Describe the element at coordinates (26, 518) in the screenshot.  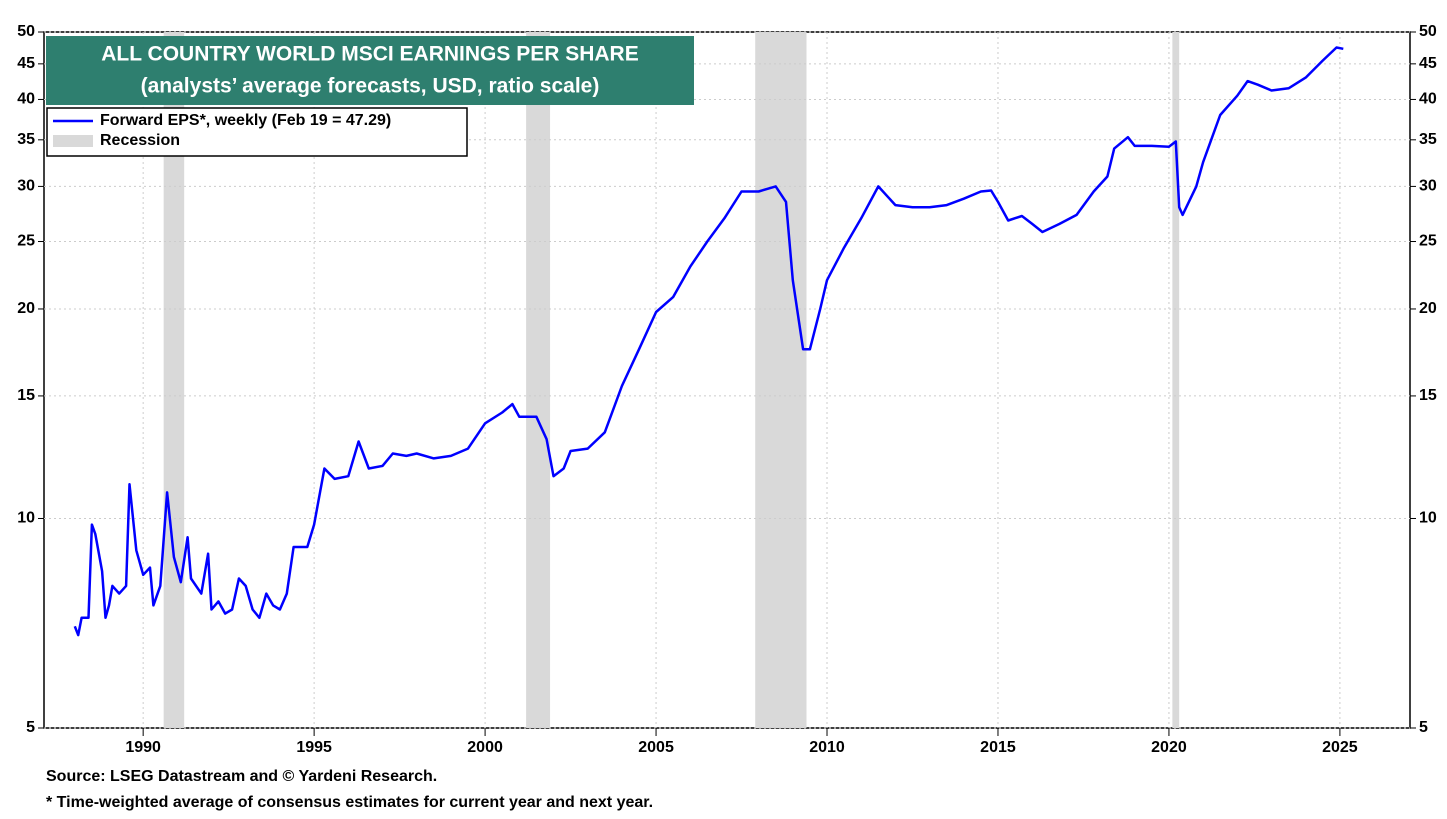
I see `y-tick-label: 10` at that location.